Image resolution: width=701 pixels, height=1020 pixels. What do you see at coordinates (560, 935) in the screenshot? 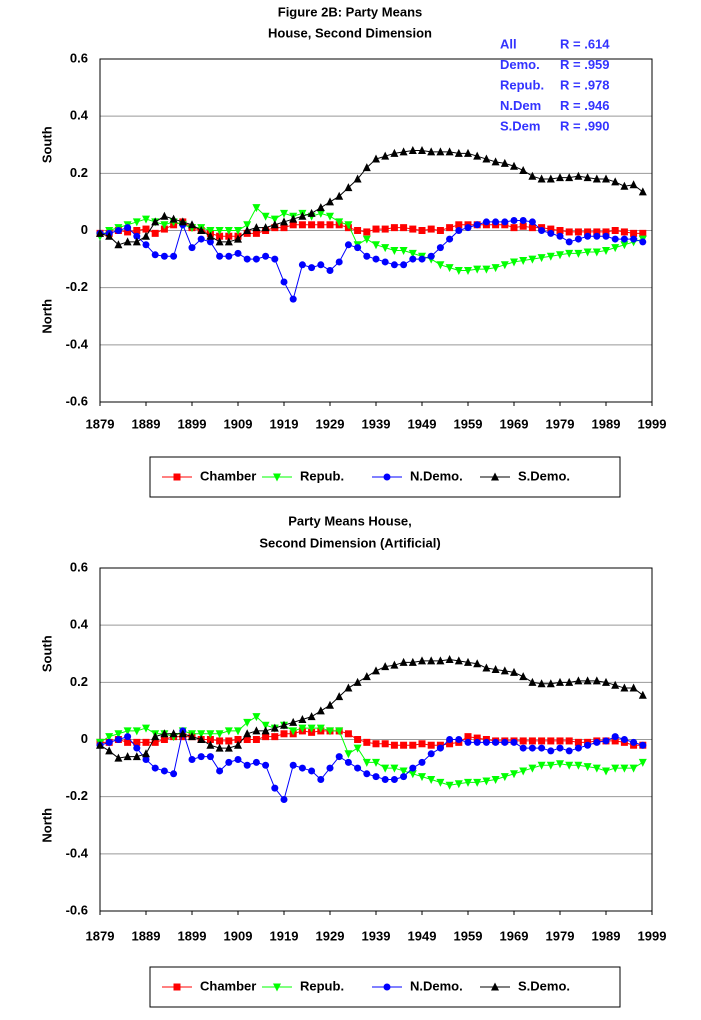
I see `x-tick-label: 1979` at bounding box center [560, 935].